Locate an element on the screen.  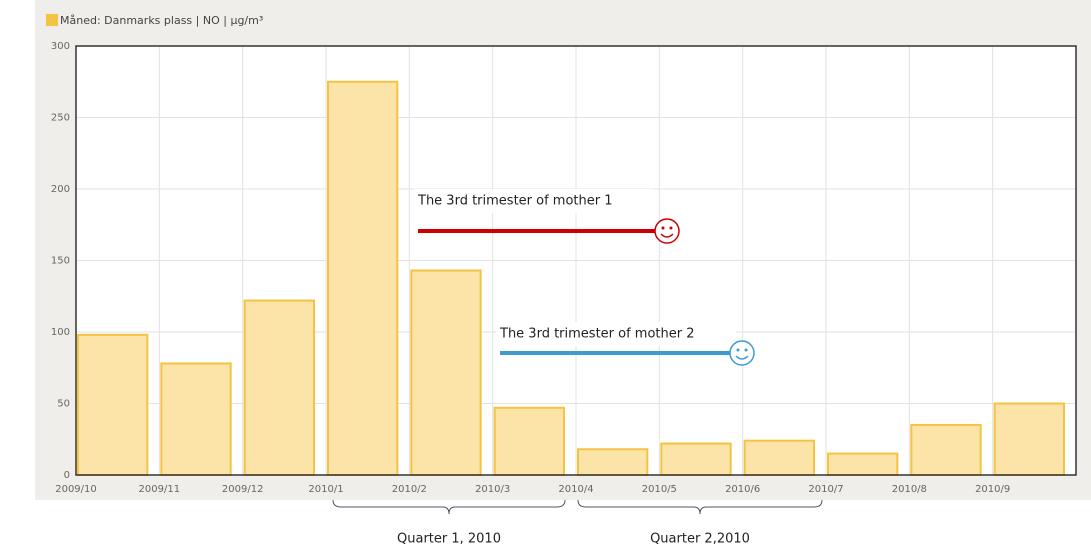
y-tick-label: 250 is located at coordinates (60, 118).